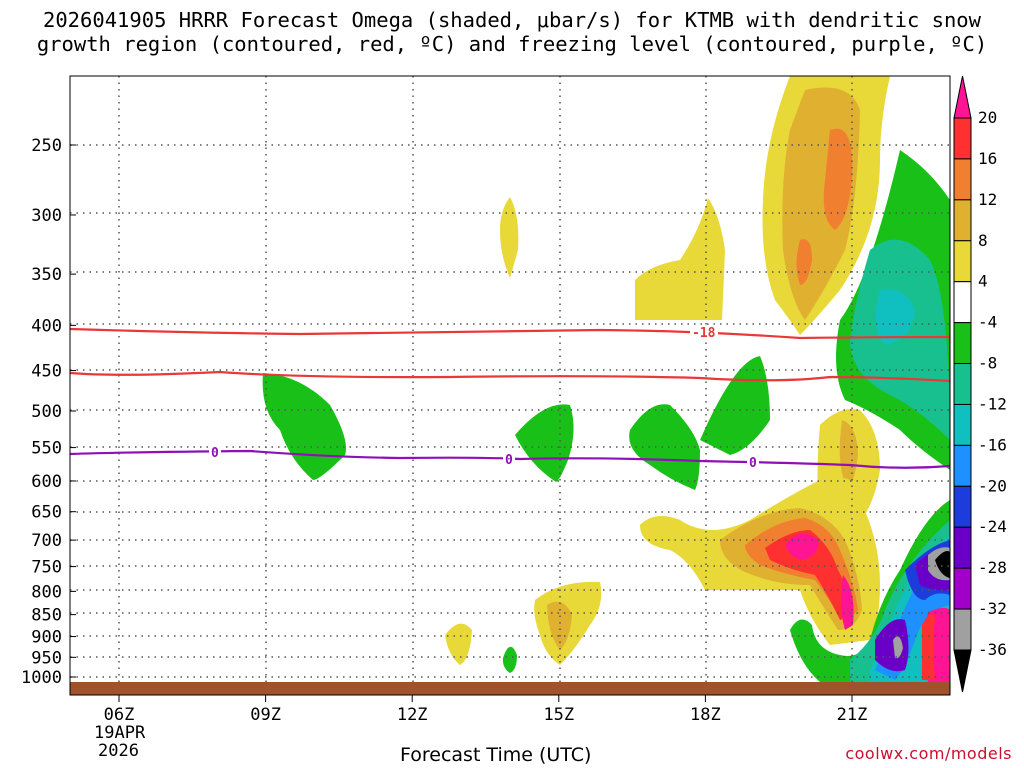  I want to click on colorbar-label: -32, so click(992, 608).